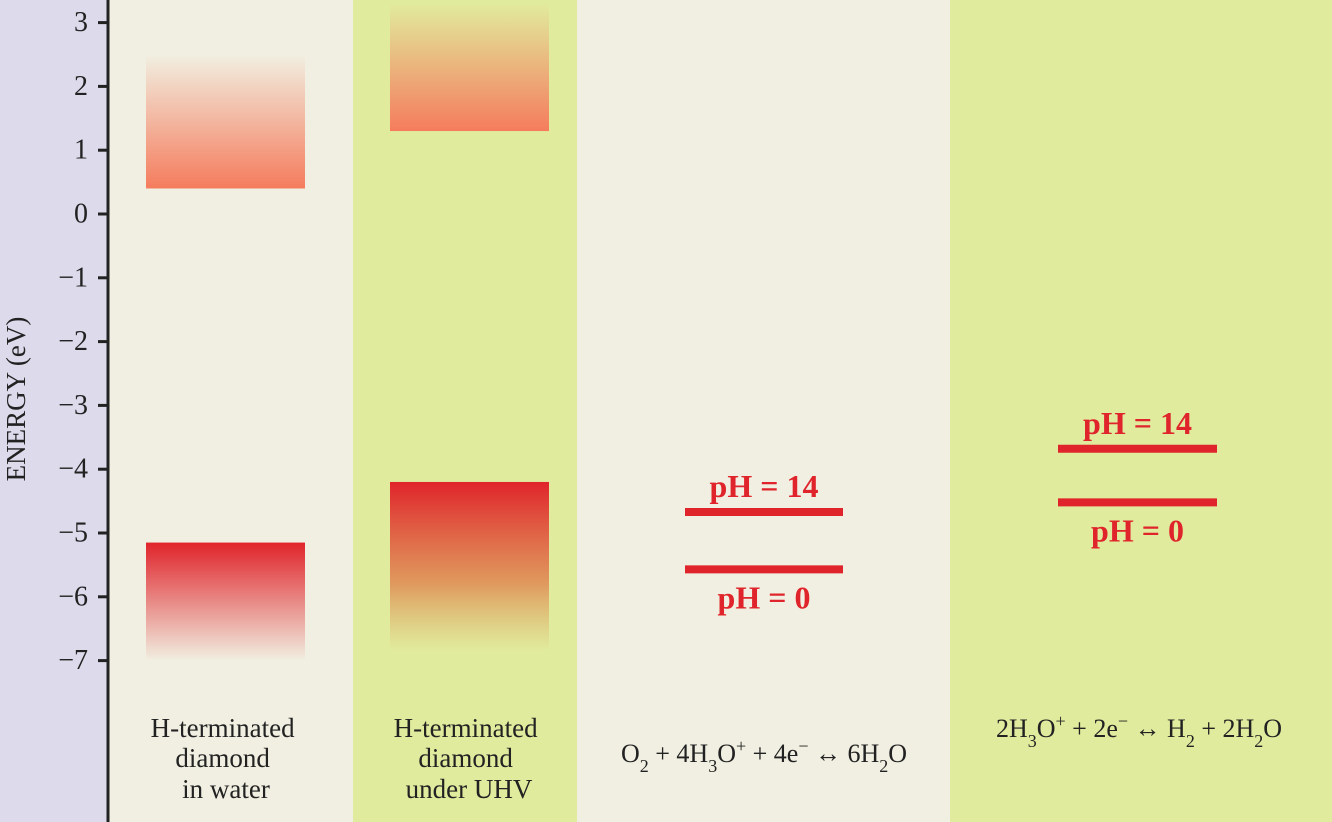  What do you see at coordinates (73, 596) in the screenshot?
I see `y-tick-label: −6` at bounding box center [73, 596].